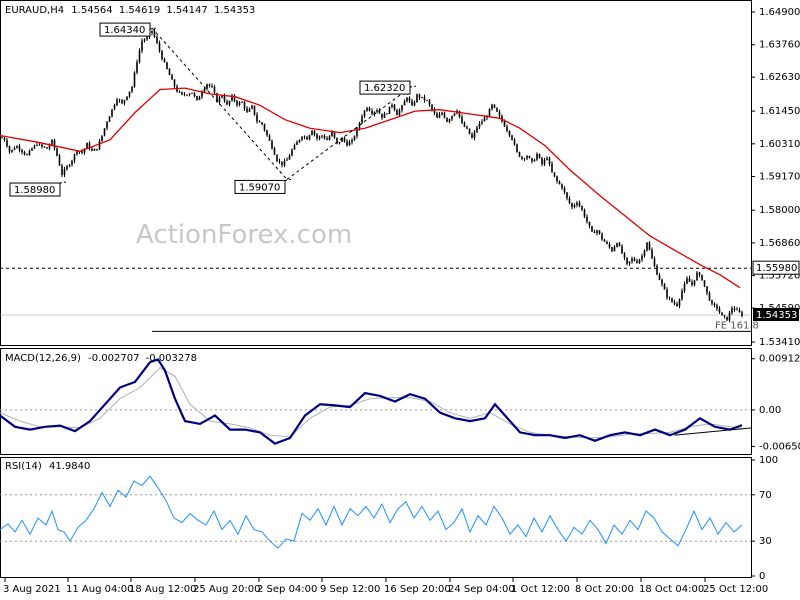 This screenshot has width=800, height=600. I want to click on price-tick-label: 1.53410, so click(779, 342).